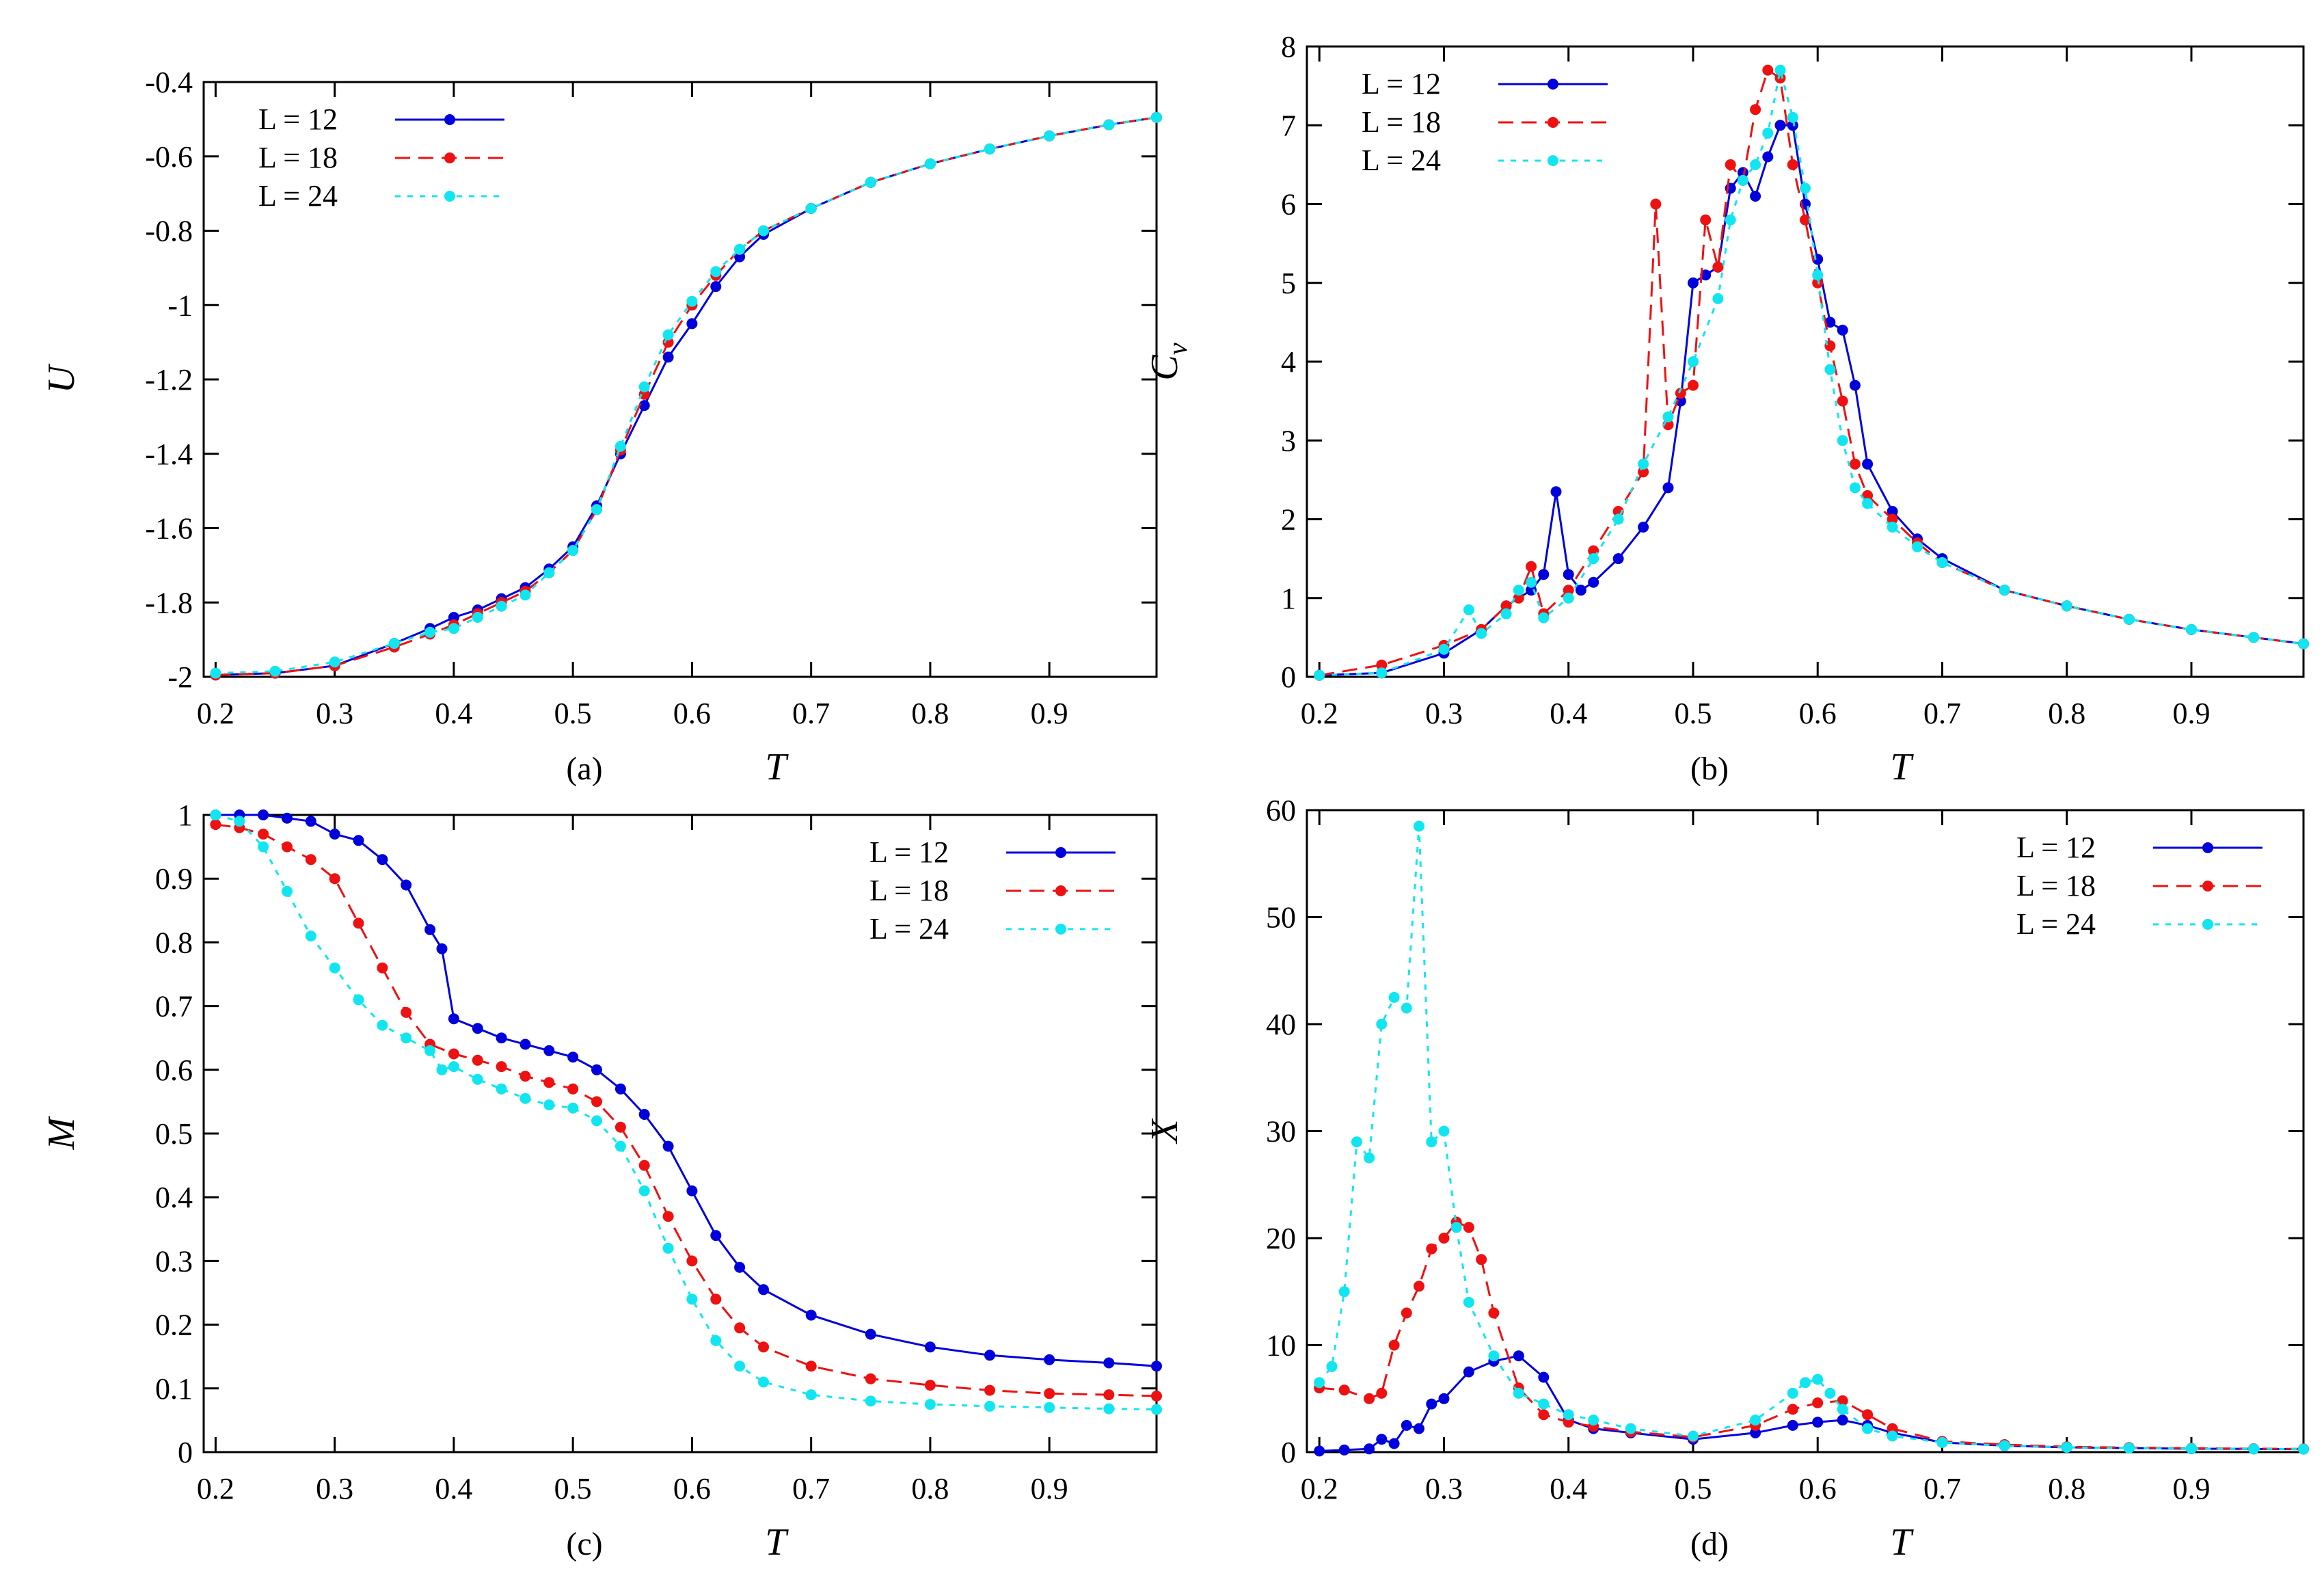 This screenshot has height=1595, width=2324. Describe the element at coordinates (1288, 1453) in the screenshot. I see `y-tick-label: 0` at that location.